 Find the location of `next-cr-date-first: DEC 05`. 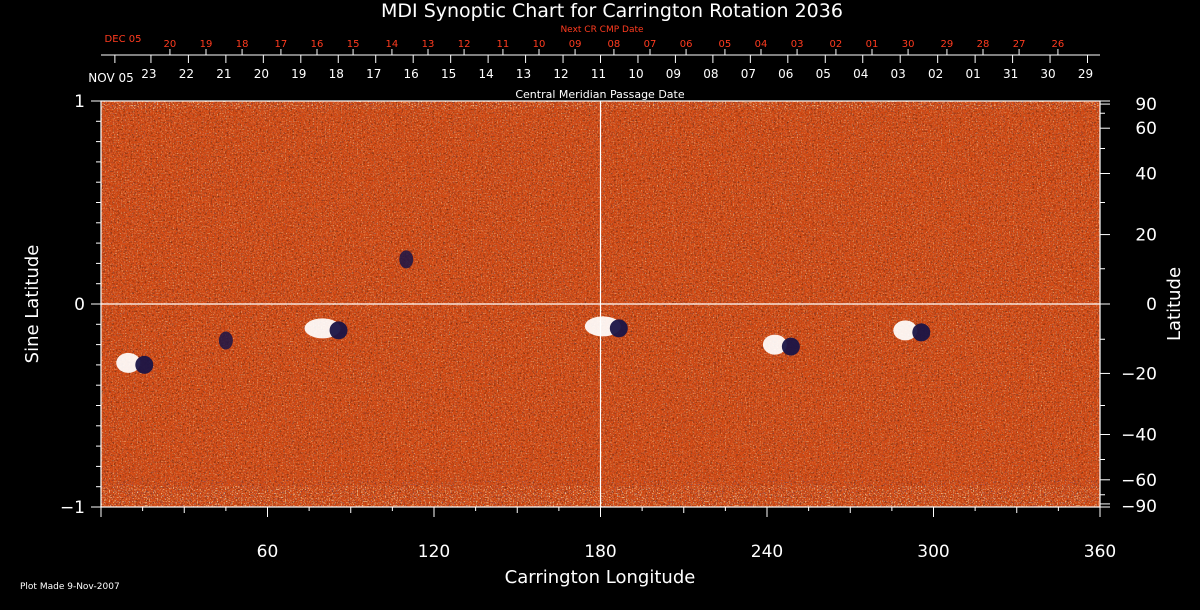

next-cr-date-first: DEC 05 is located at coordinates (123, 39).